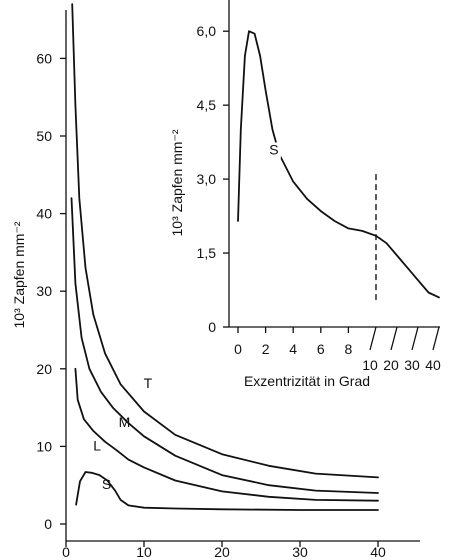 This screenshot has height=560, width=455. What do you see at coordinates (300, 552) in the screenshot?
I see `main-x-tick-label: 30` at bounding box center [300, 552].